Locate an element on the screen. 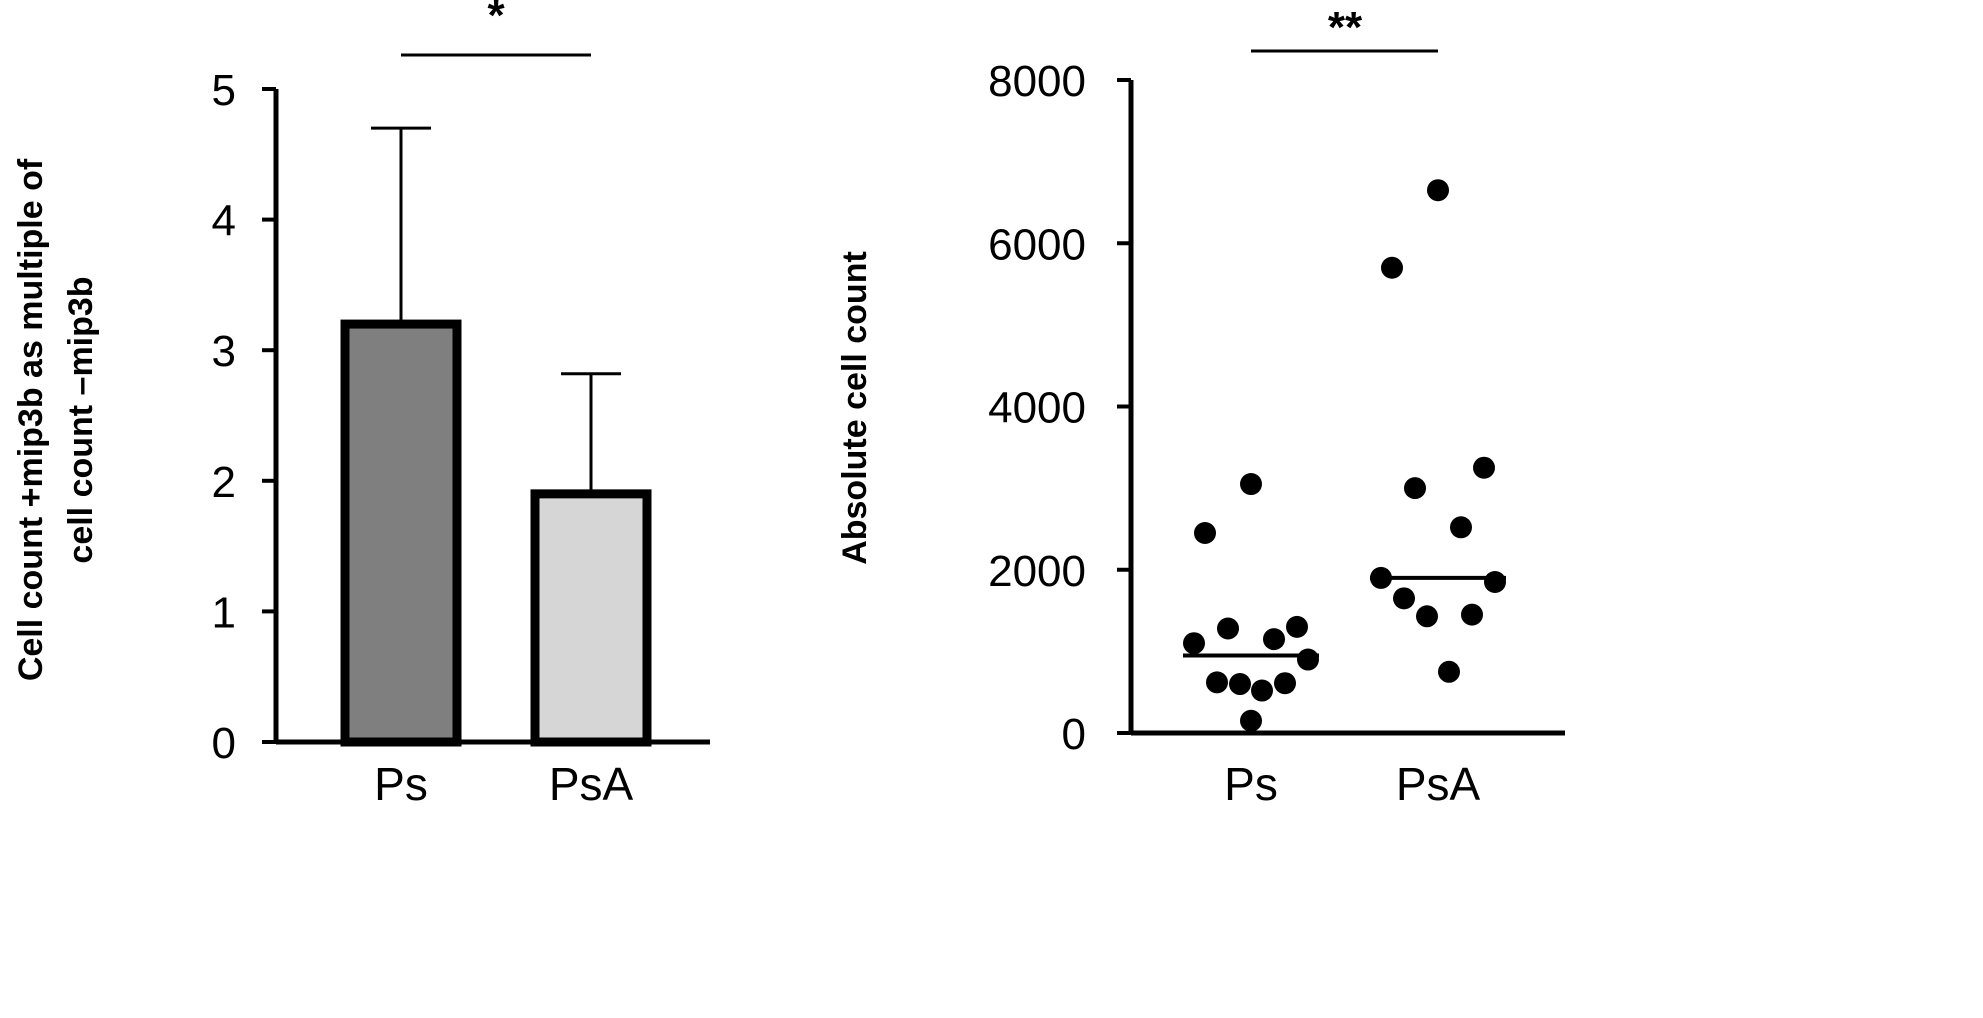 The width and height of the screenshot is (1983, 1018). bar-chart-y-axis-title-line-2: cell count –mip3b is located at coordinates (81, 419).